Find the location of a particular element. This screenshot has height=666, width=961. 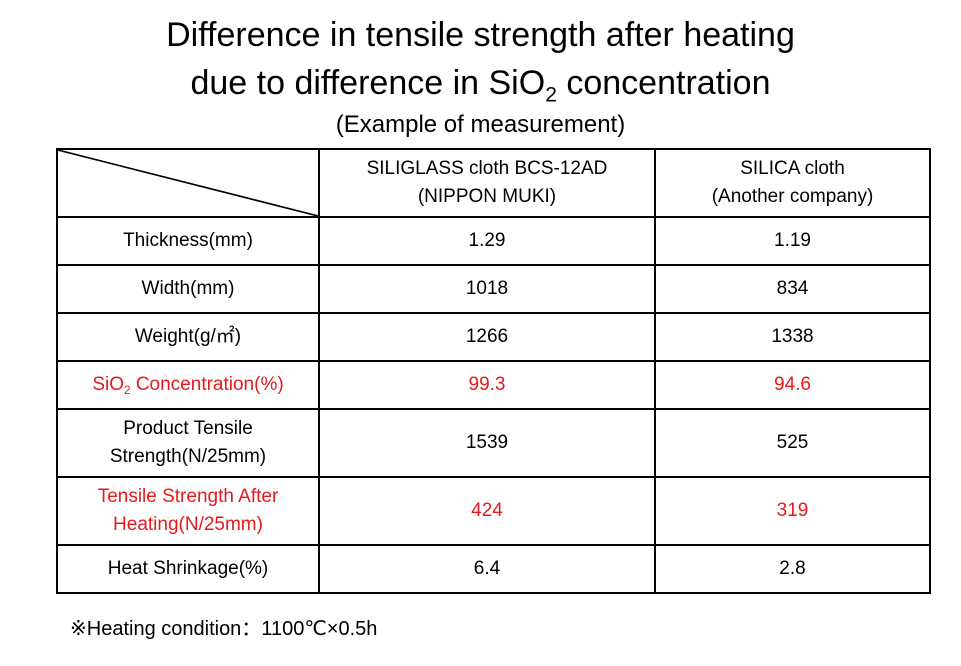

cell-value: 525 is located at coordinates (792, 443).